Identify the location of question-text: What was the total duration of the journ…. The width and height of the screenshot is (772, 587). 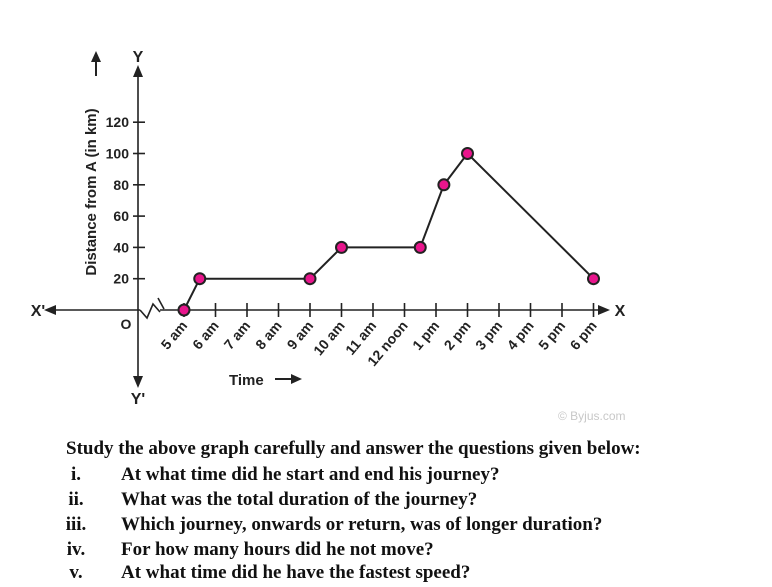
(299, 499).